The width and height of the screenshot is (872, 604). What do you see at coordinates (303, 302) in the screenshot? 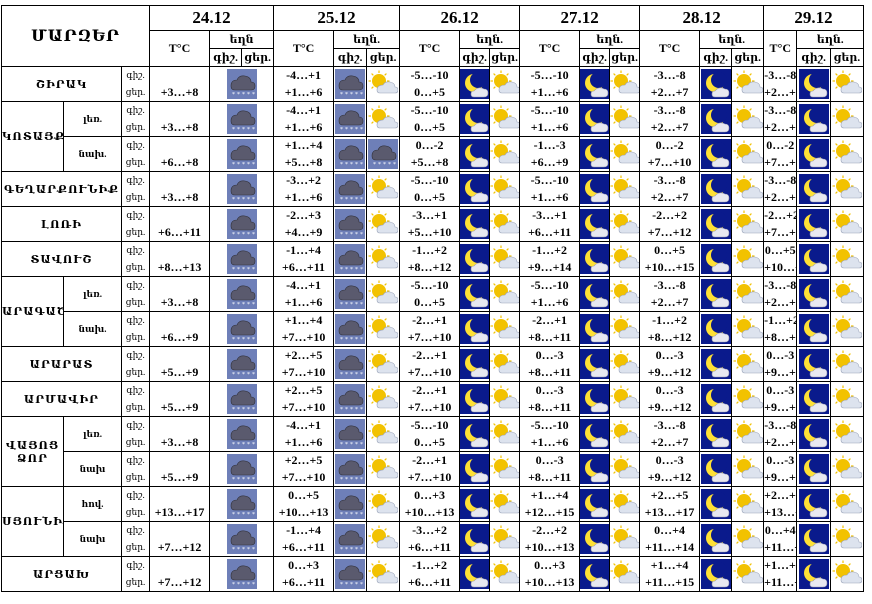
I see `day-temp: +1…+6` at bounding box center [303, 302].